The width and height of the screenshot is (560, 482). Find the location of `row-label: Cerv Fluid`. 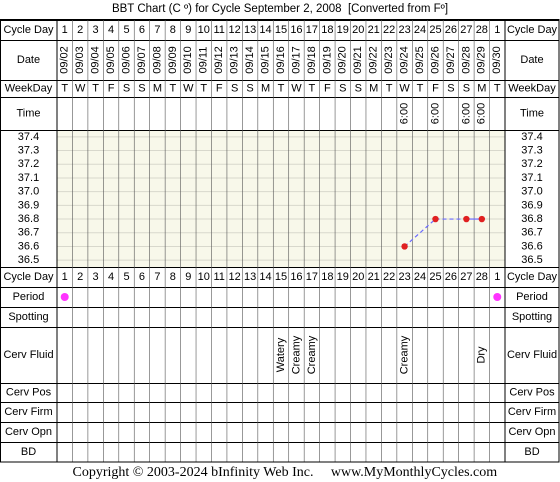

row-label: Cerv Fluid is located at coordinates (28, 355).